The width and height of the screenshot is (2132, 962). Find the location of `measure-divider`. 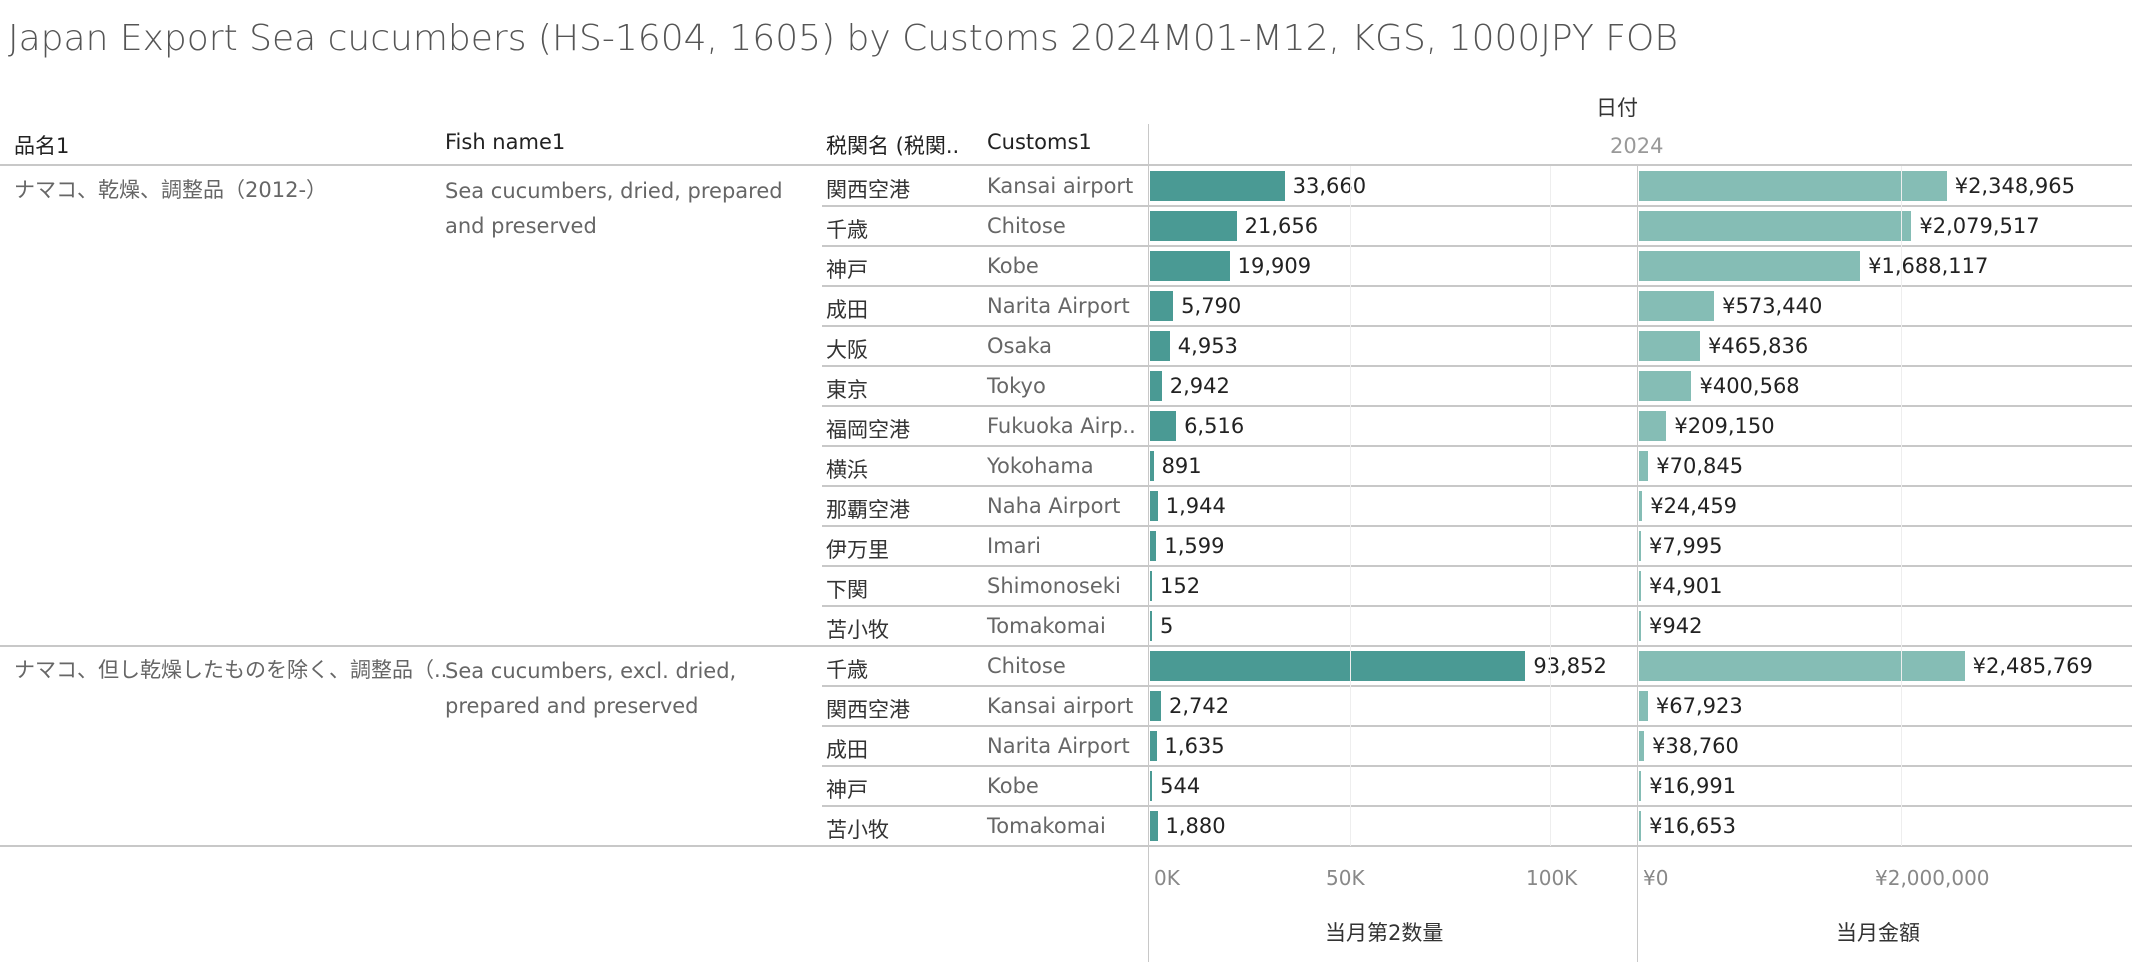

measure-divider is located at coordinates (1637, 564).